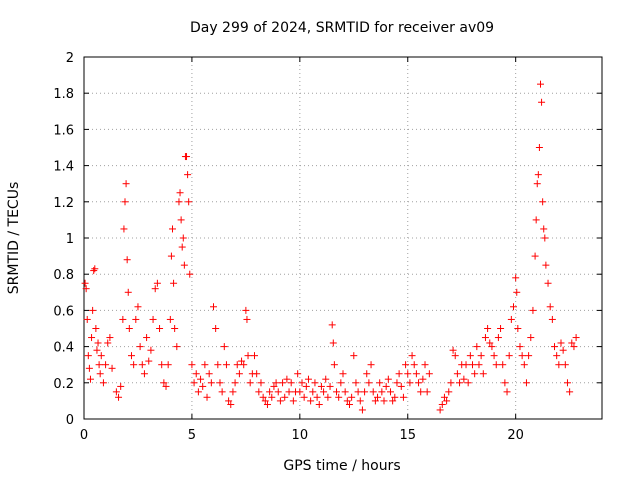 The width and height of the screenshot is (640, 480). Describe the element at coordinates (63, 130) in the screenshot. I see `y-tick-label: 1.6` at that location.